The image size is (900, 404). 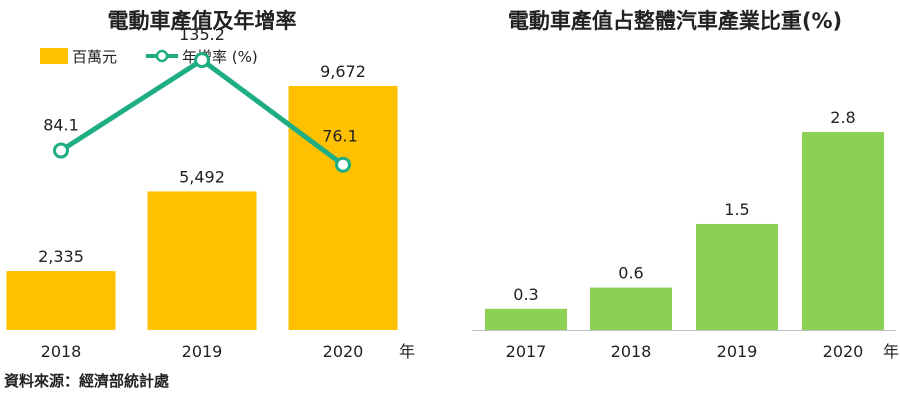 What do you see at coordinates (202, 176) in the screenshot?
I see `bar-data-label: 5,492` at bounding box center [202, 176].